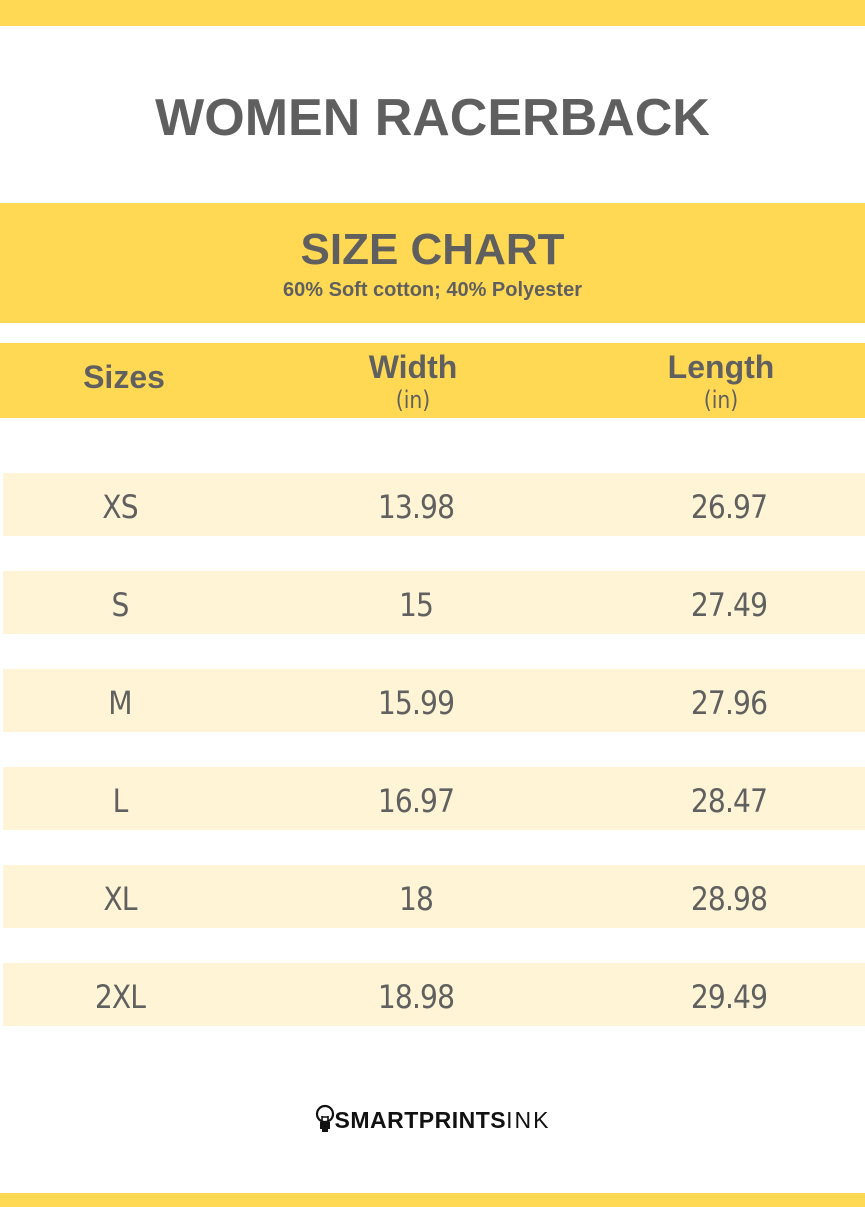 This screenshot has height=1207, width=865. I want to click on table-row: S 15 27.49, so click(434, 602).